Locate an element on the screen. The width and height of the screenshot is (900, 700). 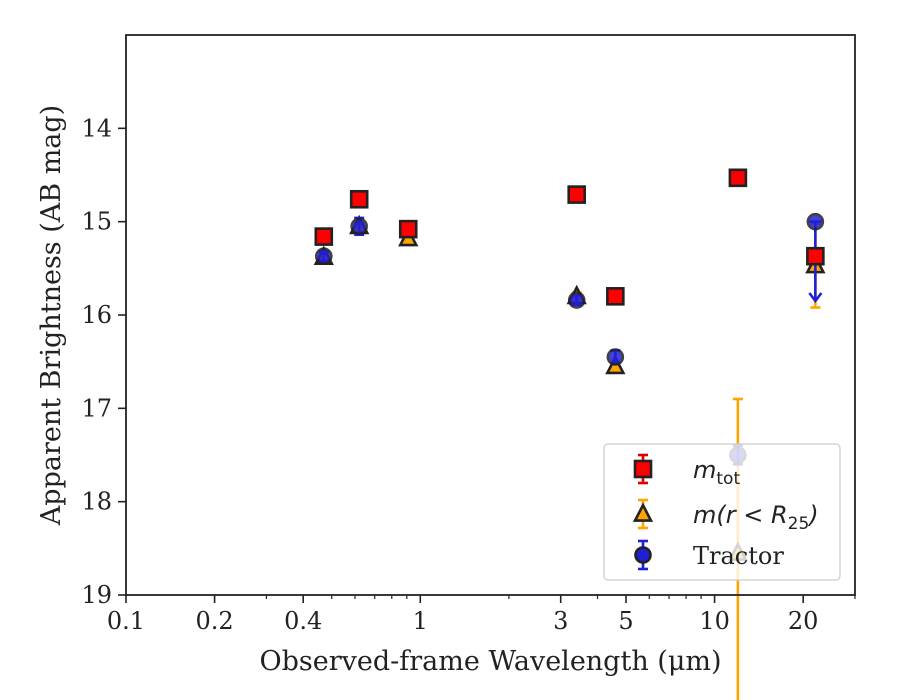
y-tick-label: 19 is located at coordinates (96, 595).